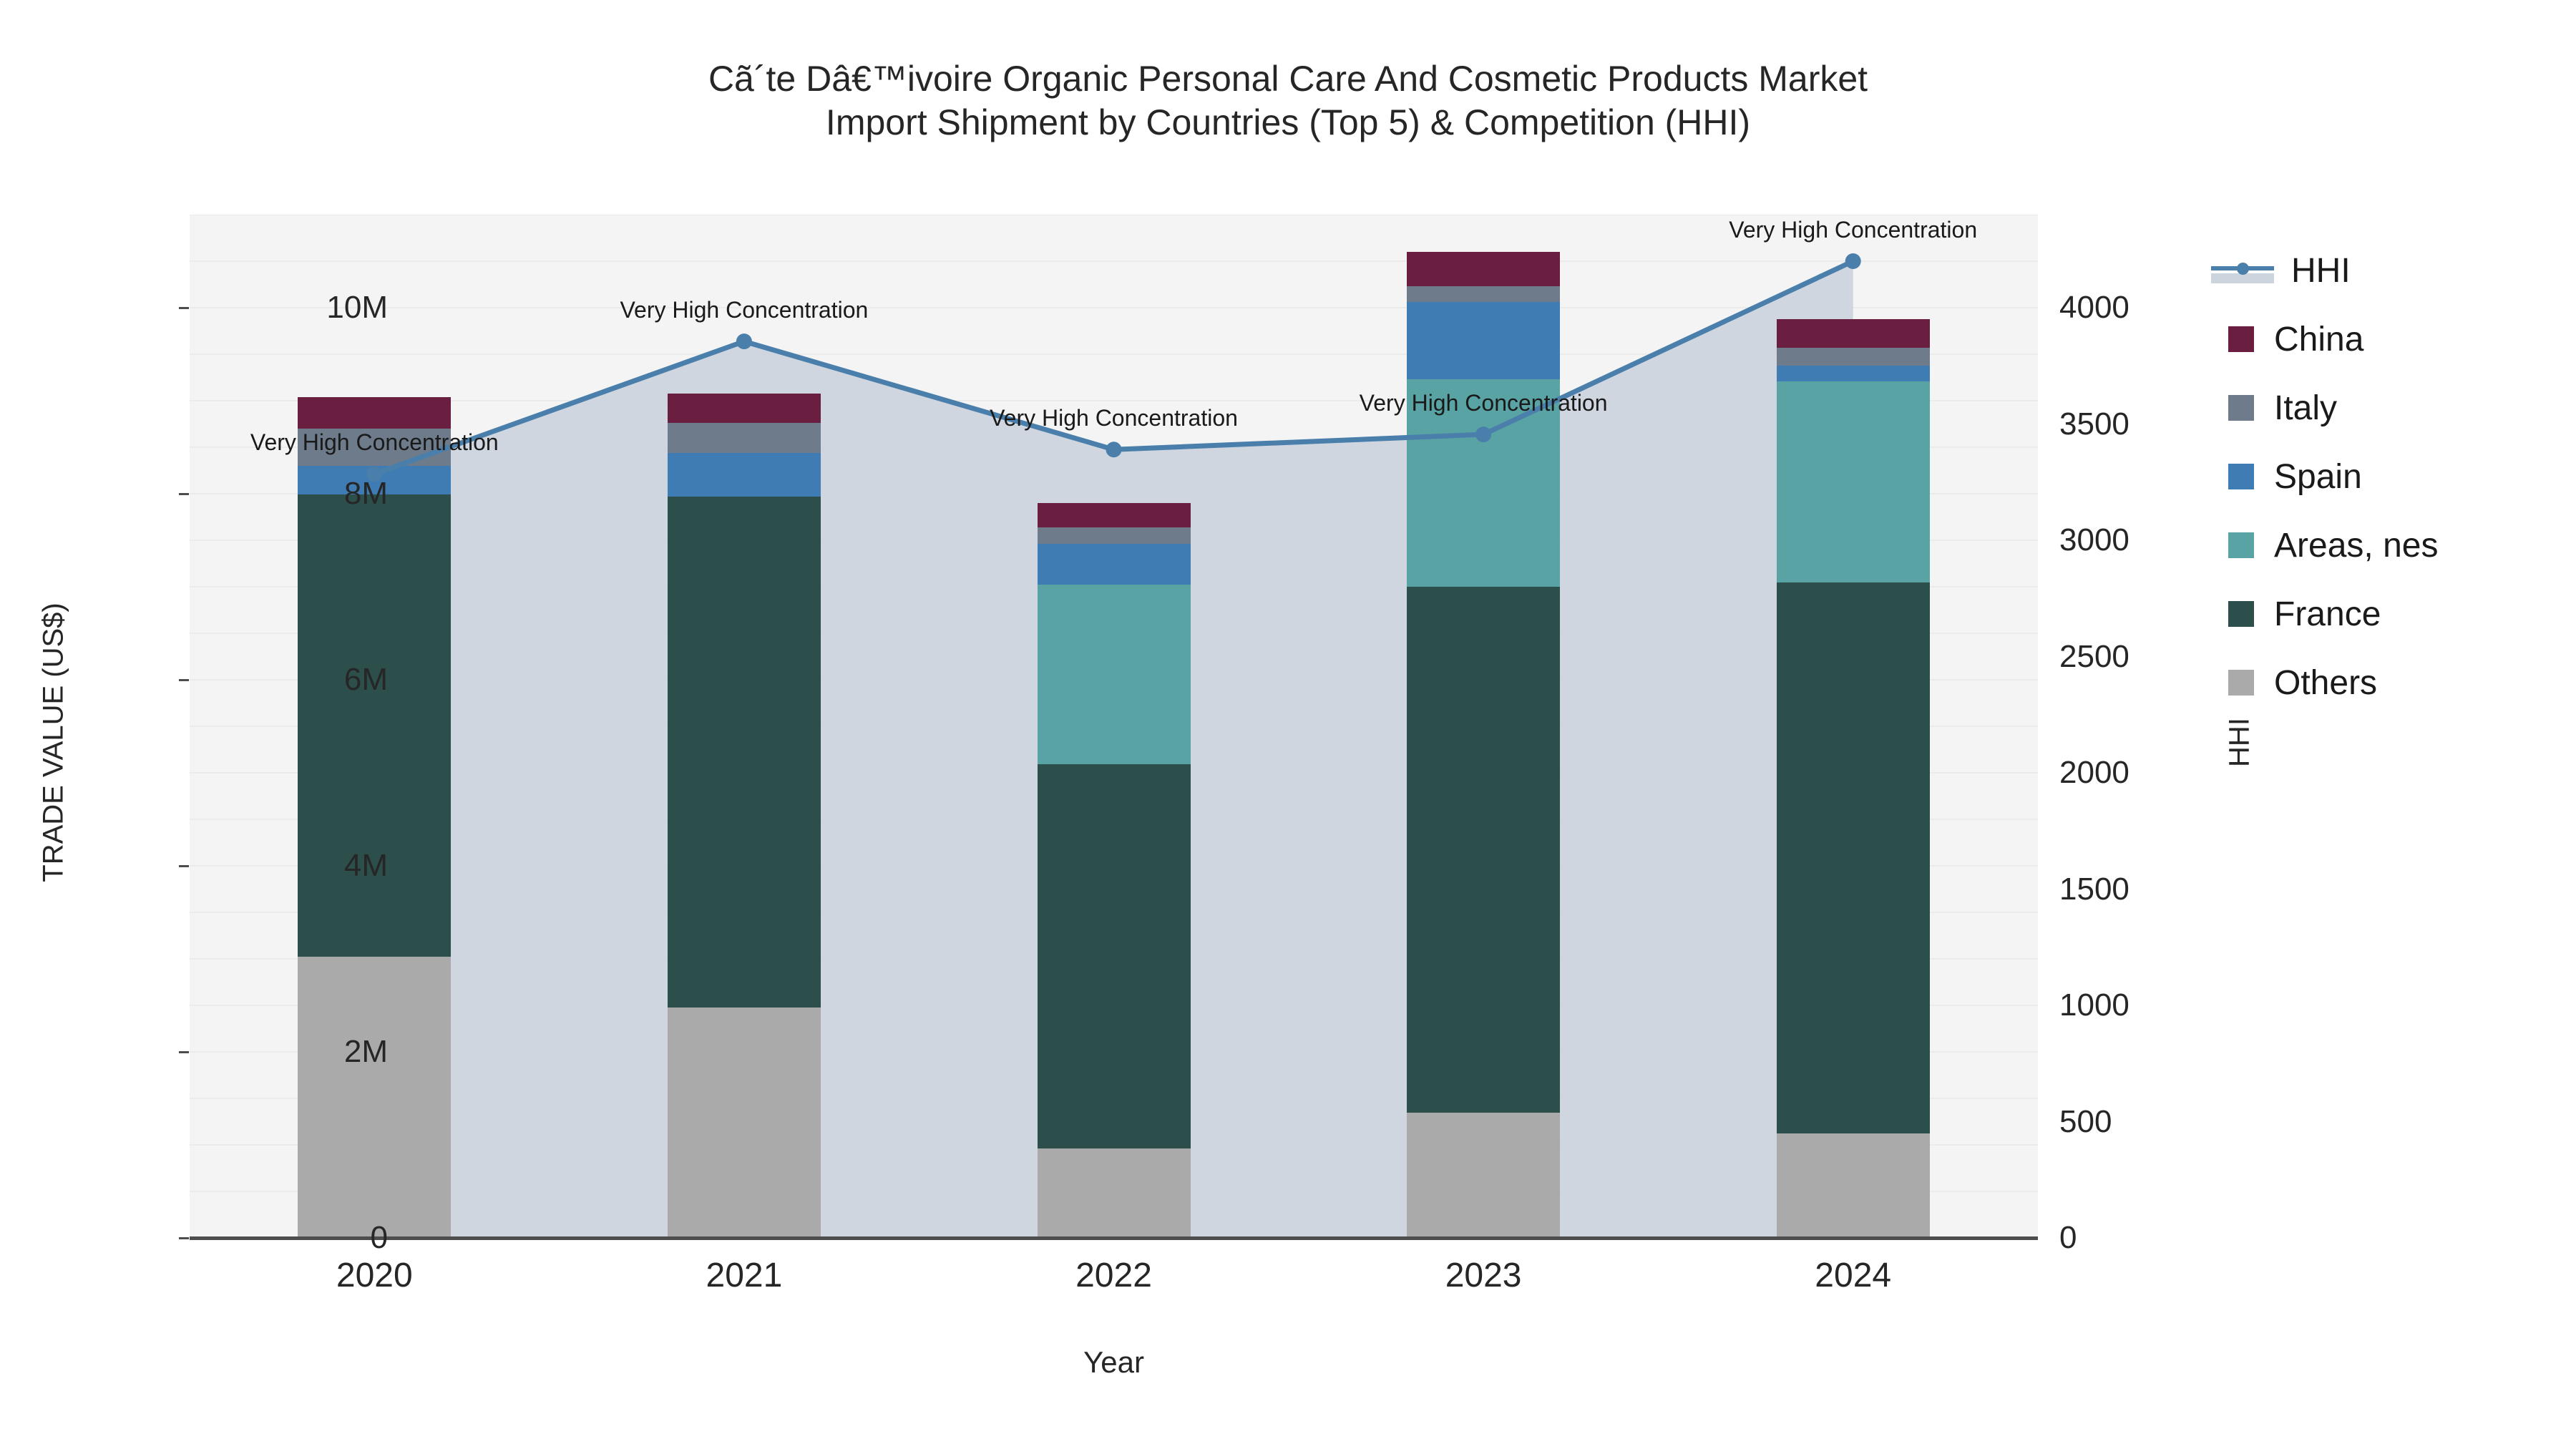 The image size is (2576, 1449). Describe the element at coordinates (1114, 449) in the screenshot. I see `hhi-marker-2022` at that location.